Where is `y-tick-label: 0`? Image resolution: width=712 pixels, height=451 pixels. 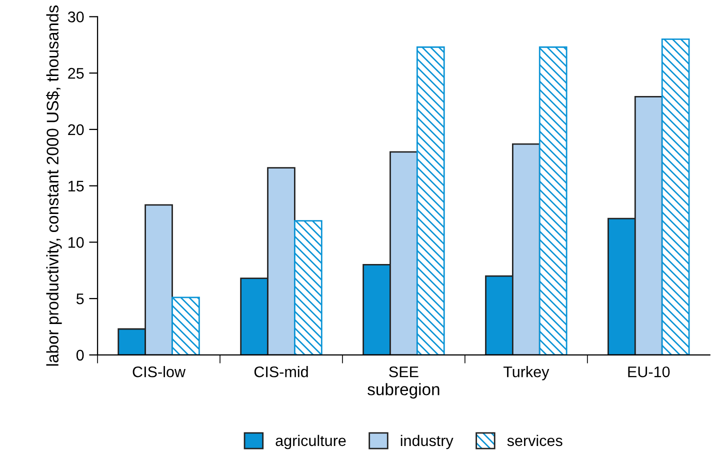
y-tick-label: 0 is located at coordinates (80, 355).